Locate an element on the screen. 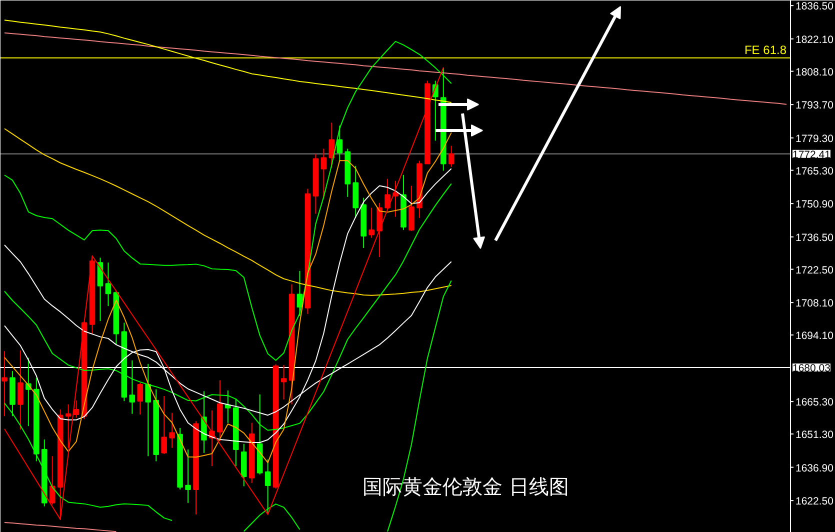 This screenshot has height=532, width=835. y-tick-label: 1636.90 is located at coordinates (815, 468).